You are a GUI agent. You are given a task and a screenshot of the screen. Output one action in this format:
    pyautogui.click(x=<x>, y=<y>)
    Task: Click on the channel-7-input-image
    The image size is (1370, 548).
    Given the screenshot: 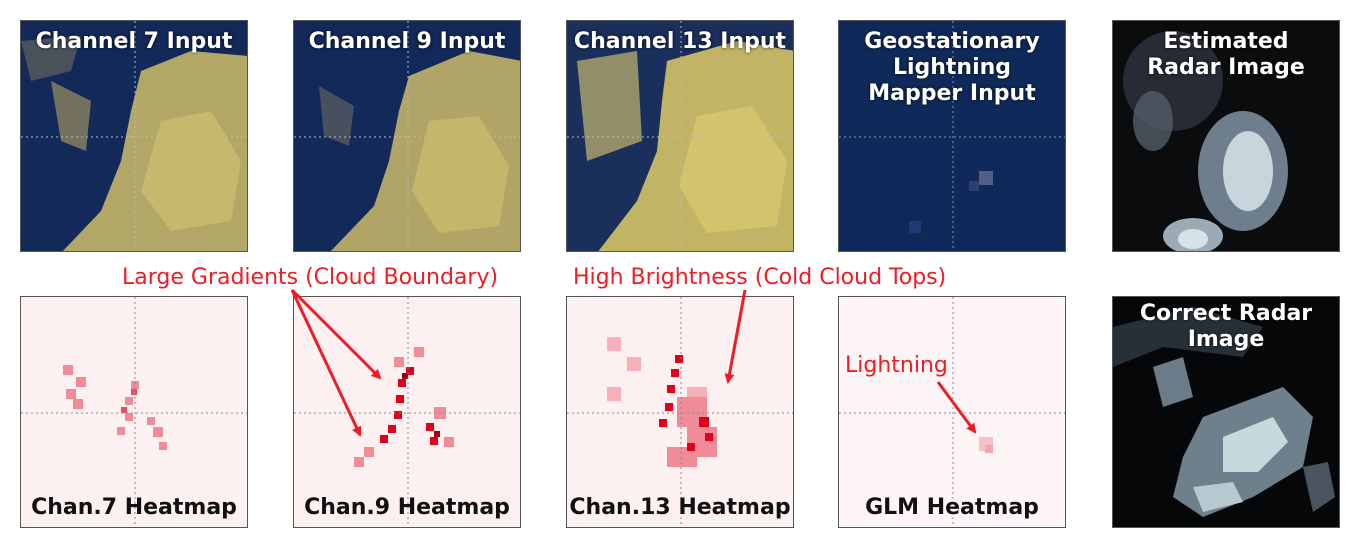 What is the action you would take?
    pyautogui.click(x=134, y=136)
    